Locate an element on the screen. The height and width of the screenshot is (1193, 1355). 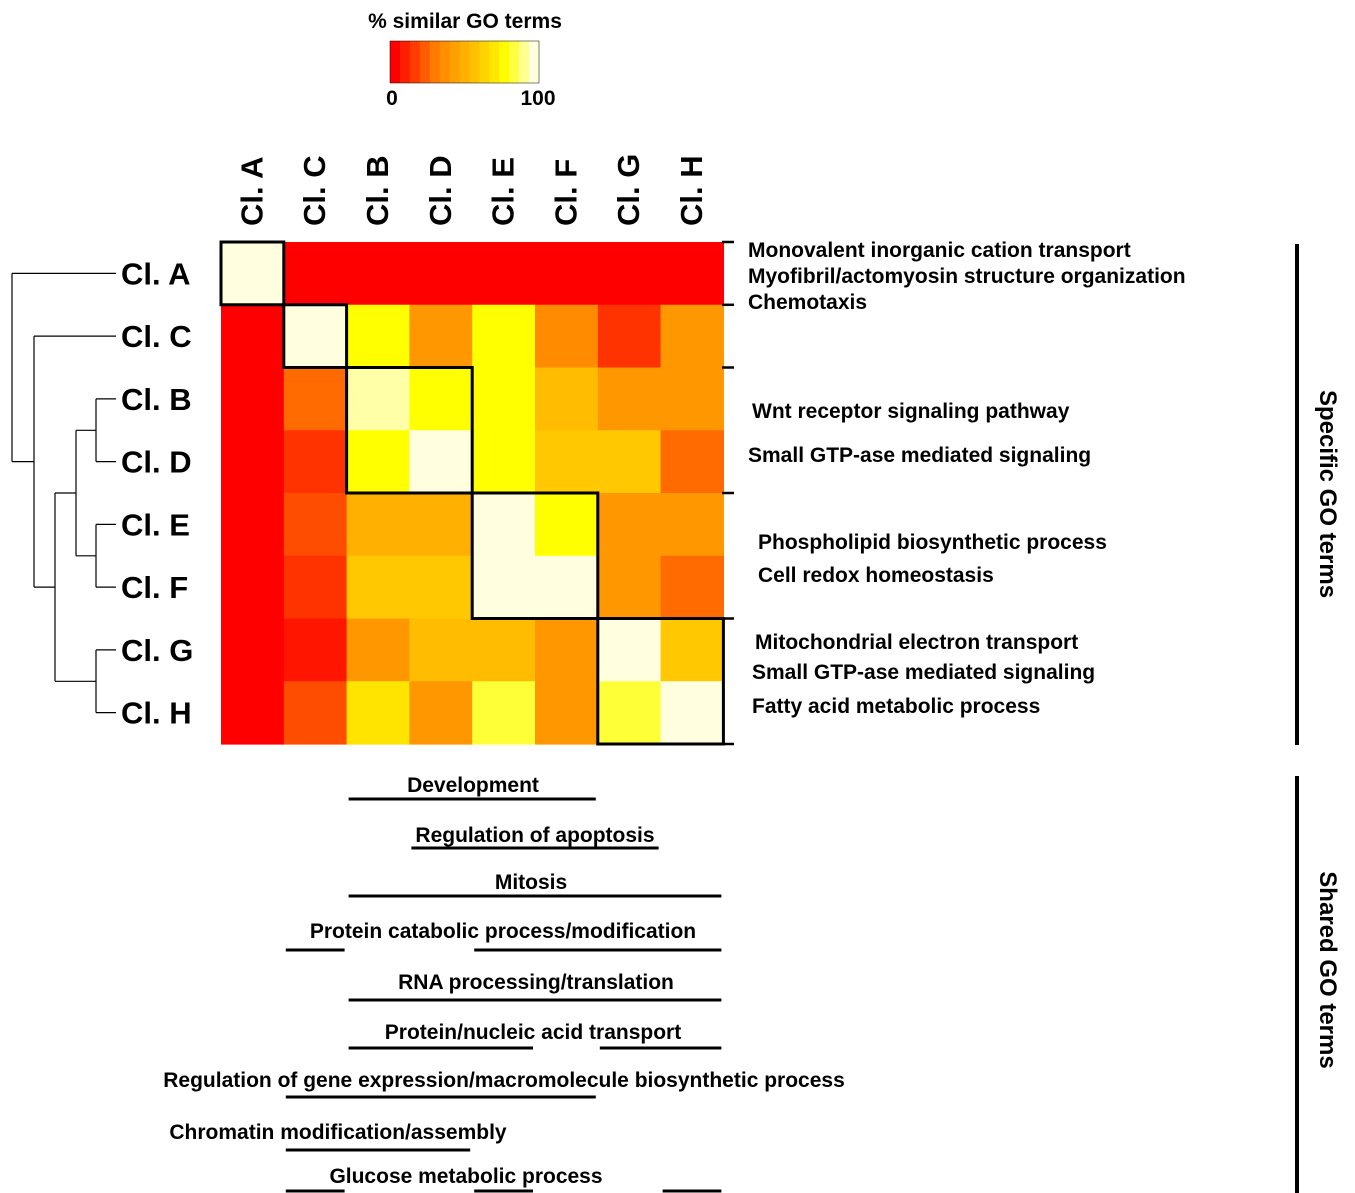
shared-go-term: Protein catabolic process/modification is located at coordinates (503, 931).